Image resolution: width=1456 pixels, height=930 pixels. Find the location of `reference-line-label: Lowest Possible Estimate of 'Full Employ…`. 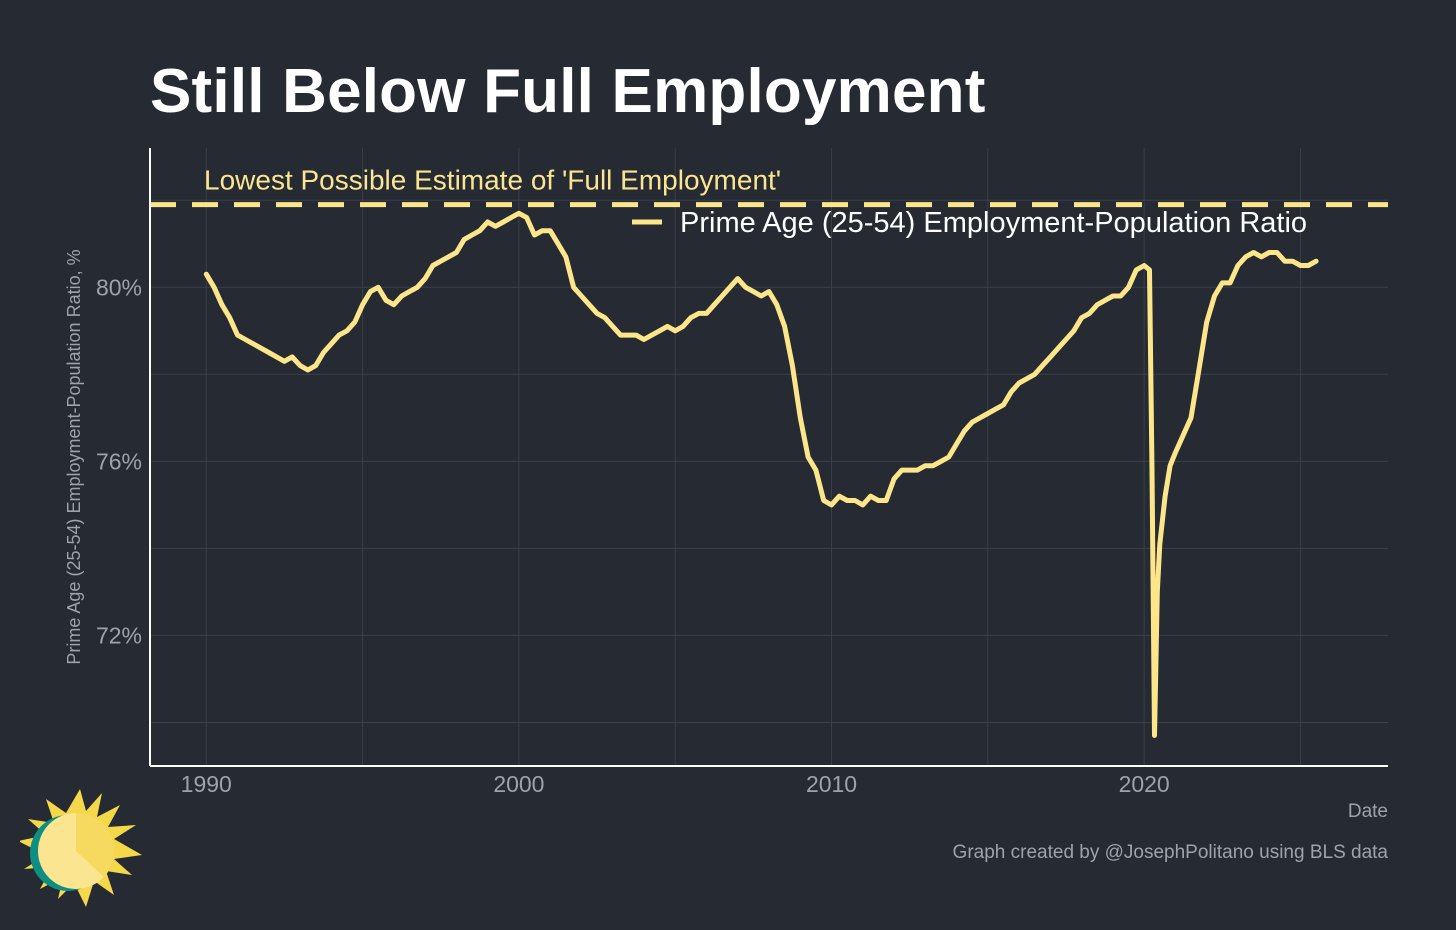

reference-line-label: Lowest Possible Estimate of 'Full Employ… is located at coordinates (492, 180).